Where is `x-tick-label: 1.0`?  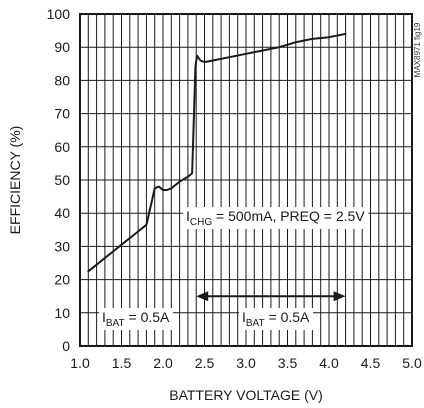
x-tick-label: 1.0 is located at coordinates (80, 363).